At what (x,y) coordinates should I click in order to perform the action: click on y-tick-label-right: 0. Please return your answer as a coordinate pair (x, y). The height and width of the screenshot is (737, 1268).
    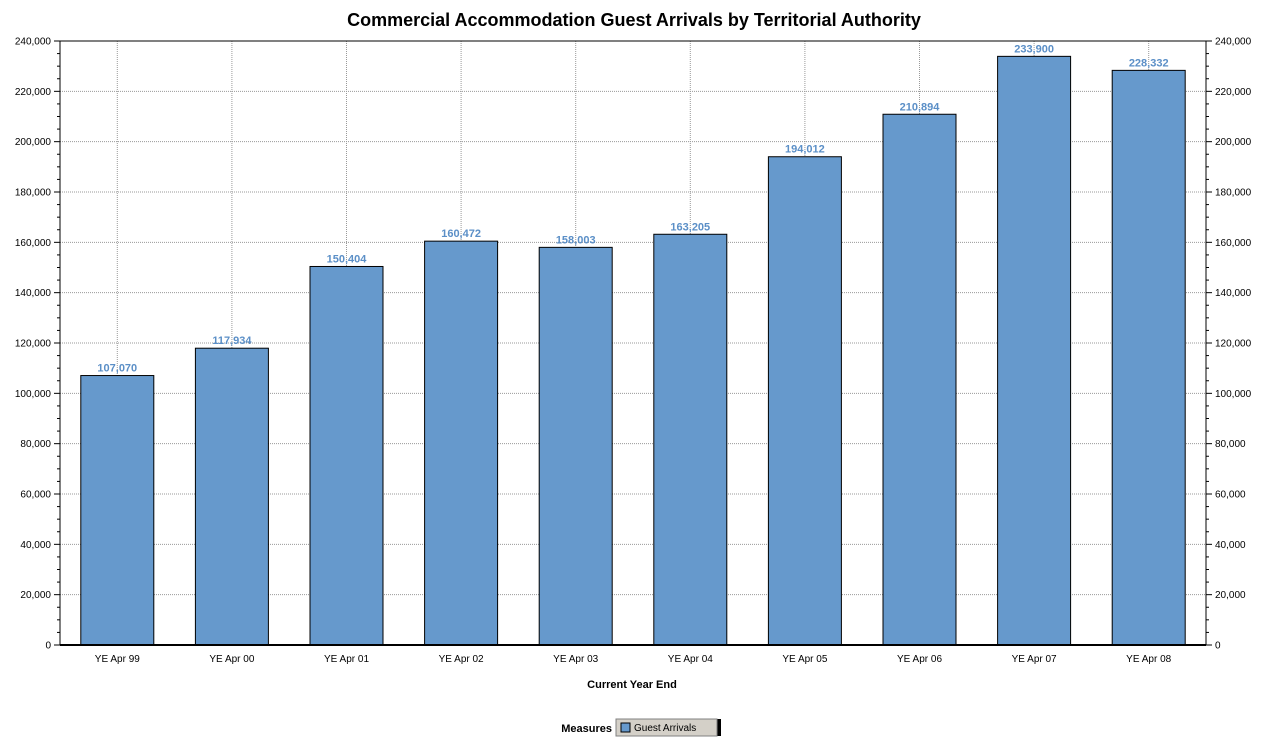
    Looking at the image, I should click on (1218, 646).